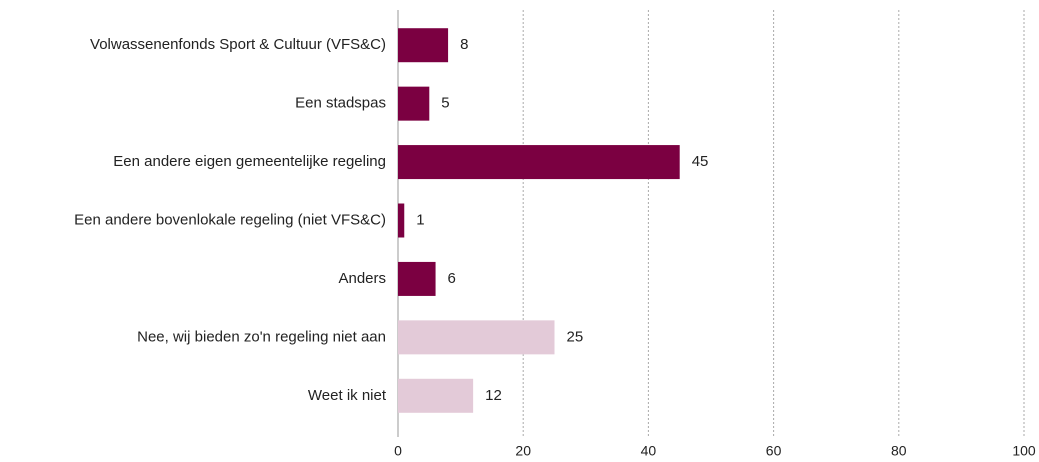  I want to click on y-tick-label: Anders, so click(362, 278).